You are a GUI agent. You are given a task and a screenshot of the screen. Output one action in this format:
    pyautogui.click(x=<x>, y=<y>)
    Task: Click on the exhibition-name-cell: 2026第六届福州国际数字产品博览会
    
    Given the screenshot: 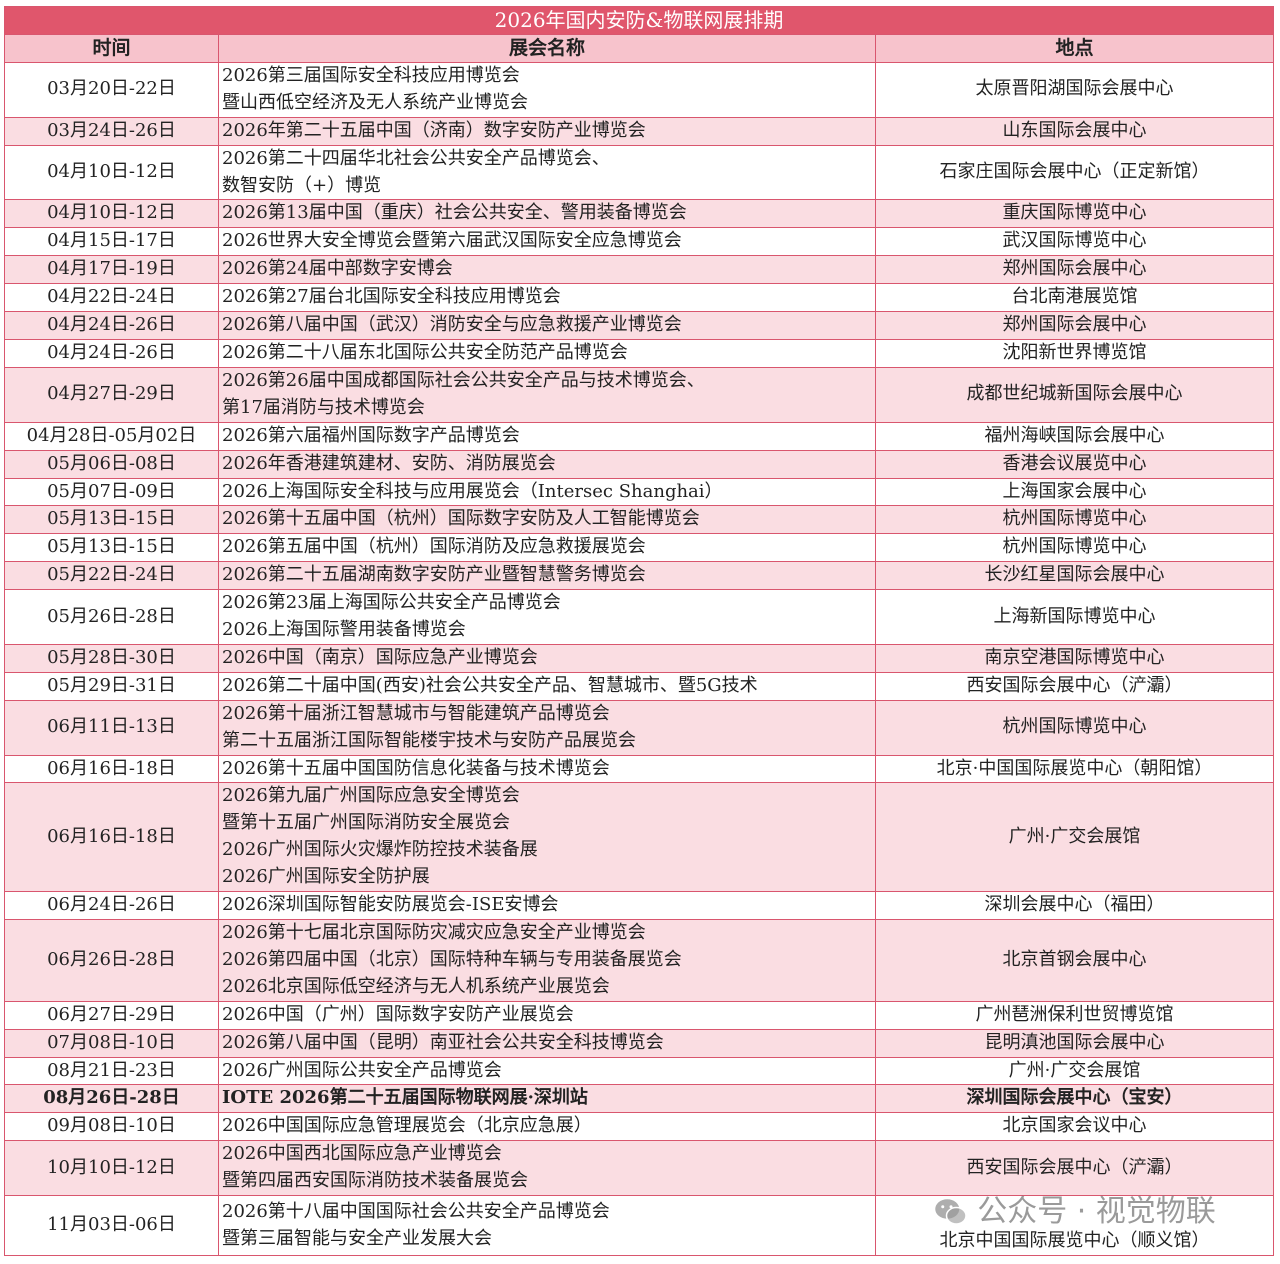 What is the action you would take?
    pyautogui.click(x=547, y=436)
    